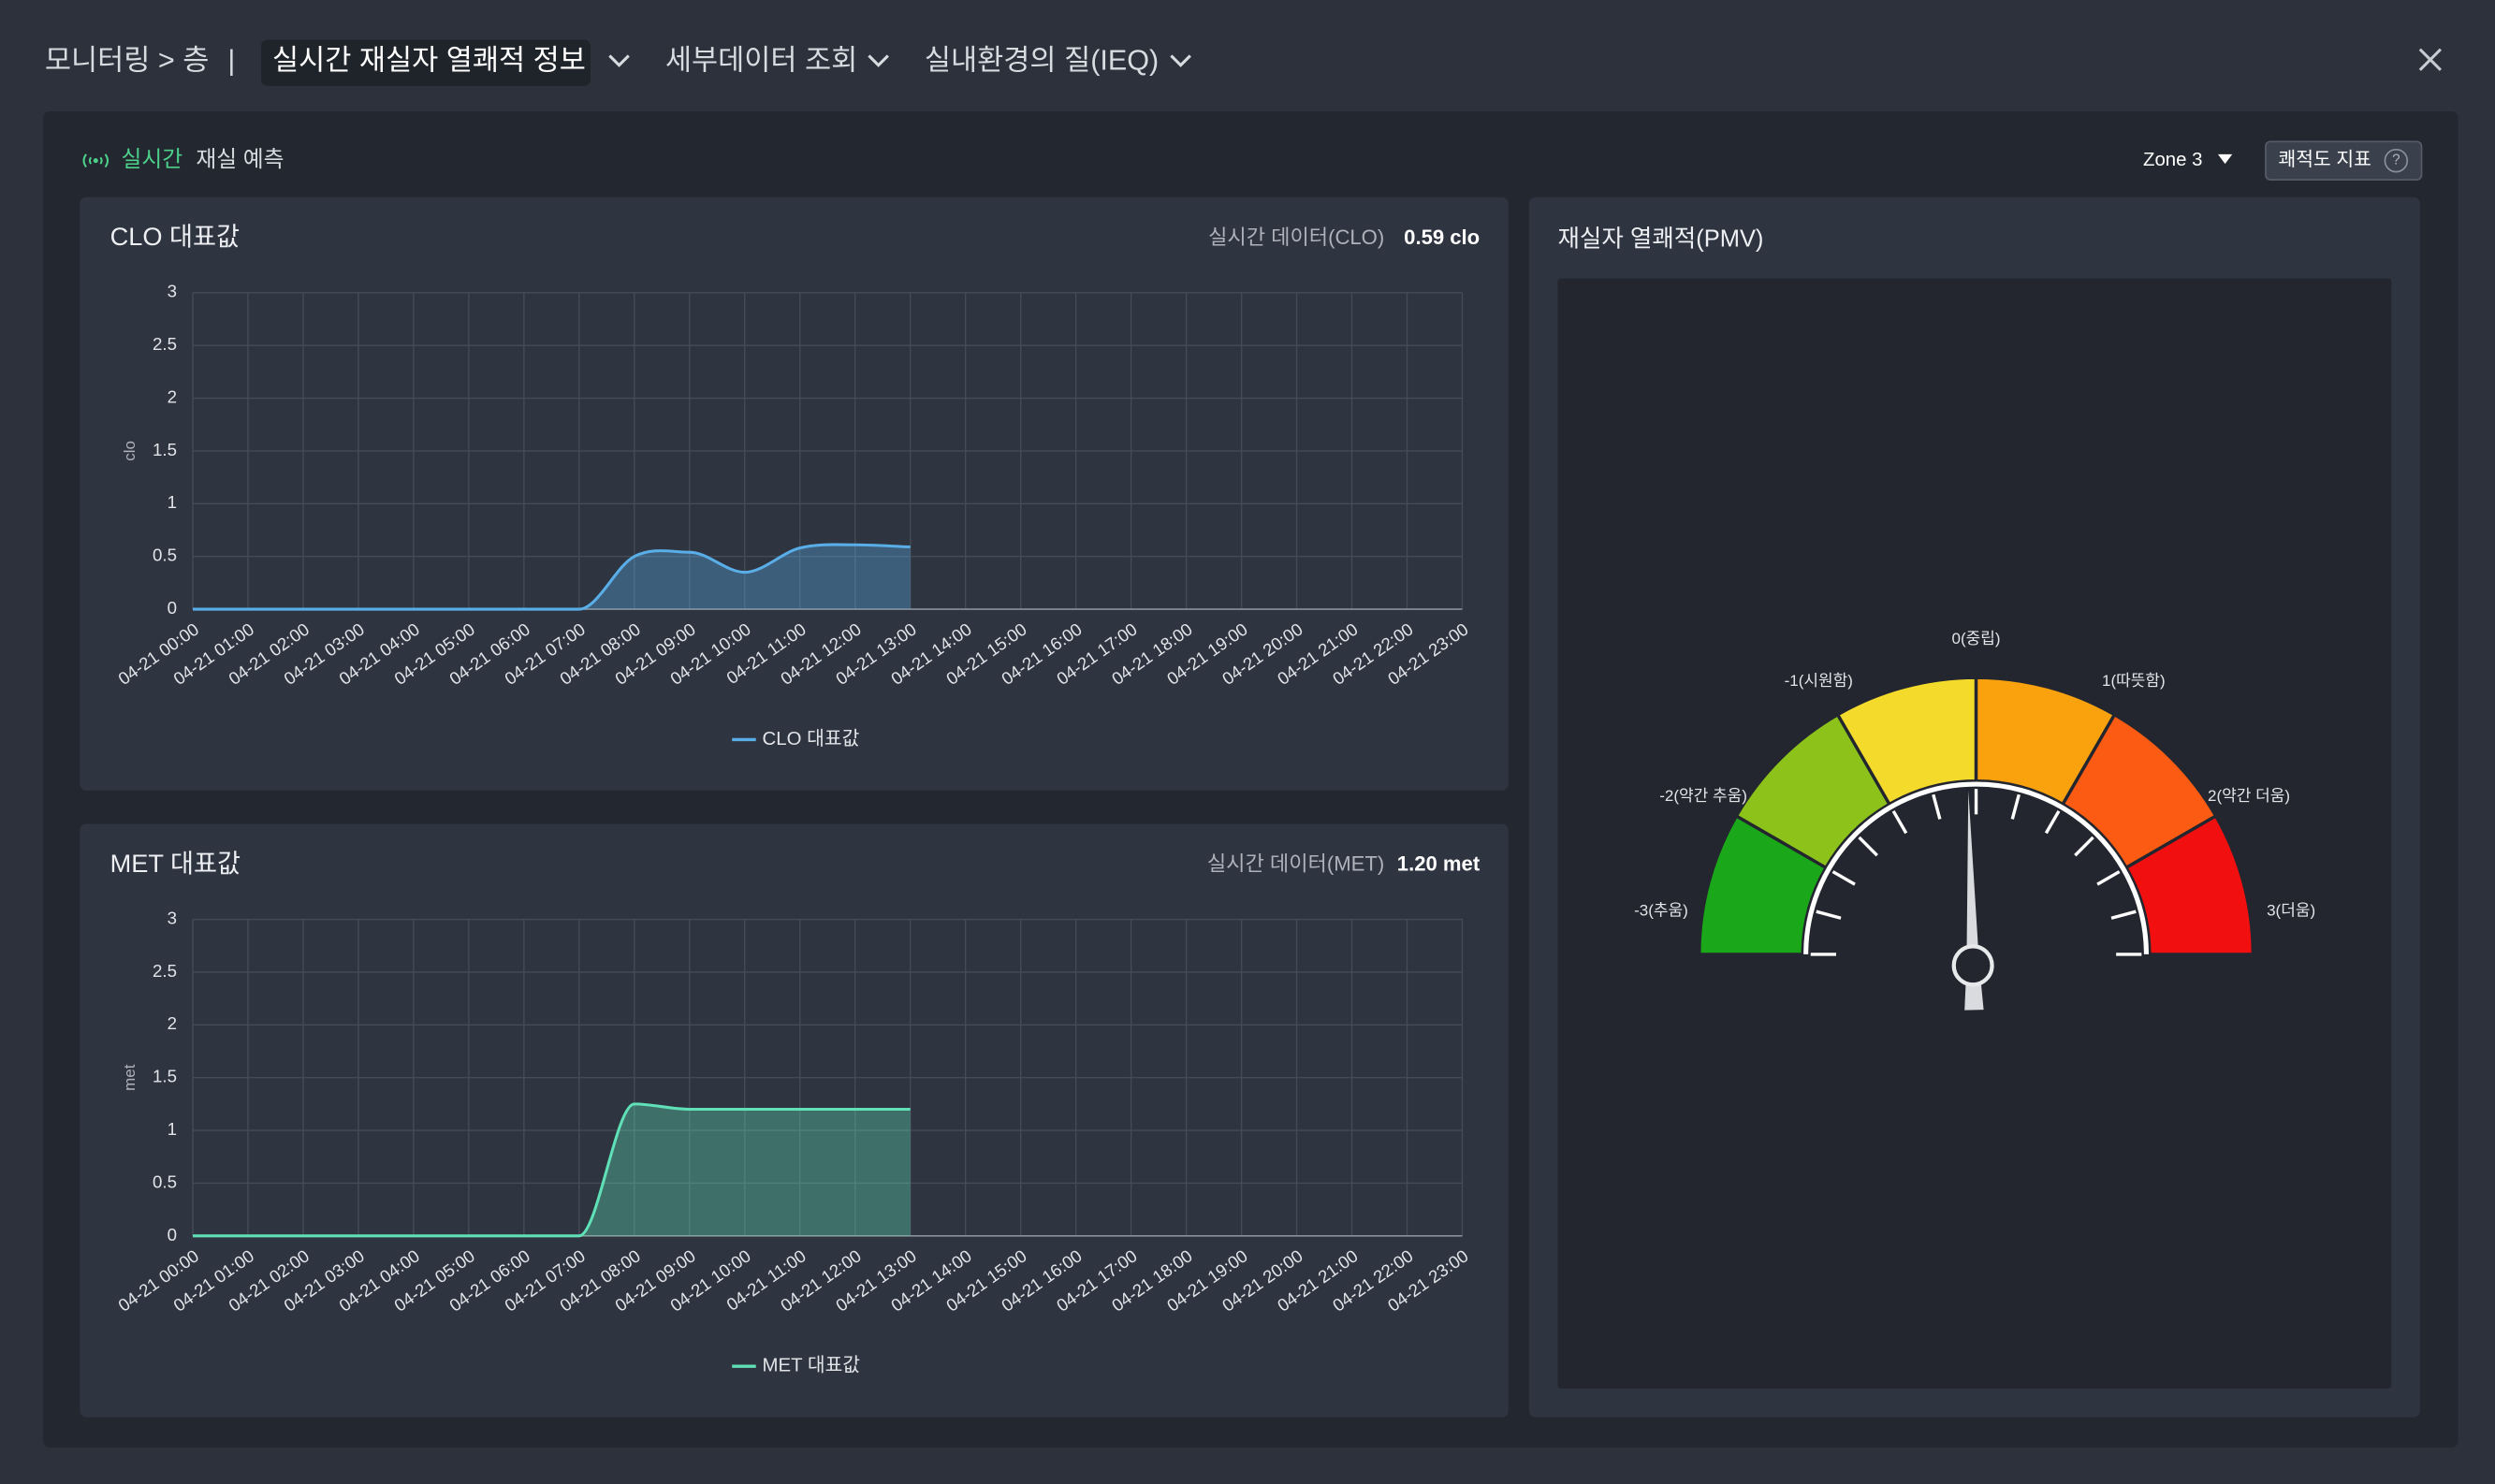 The height and width of the screenshot is (1484, 2495). I want to click on legend-label: MET 대표값, so click(812, 1365).